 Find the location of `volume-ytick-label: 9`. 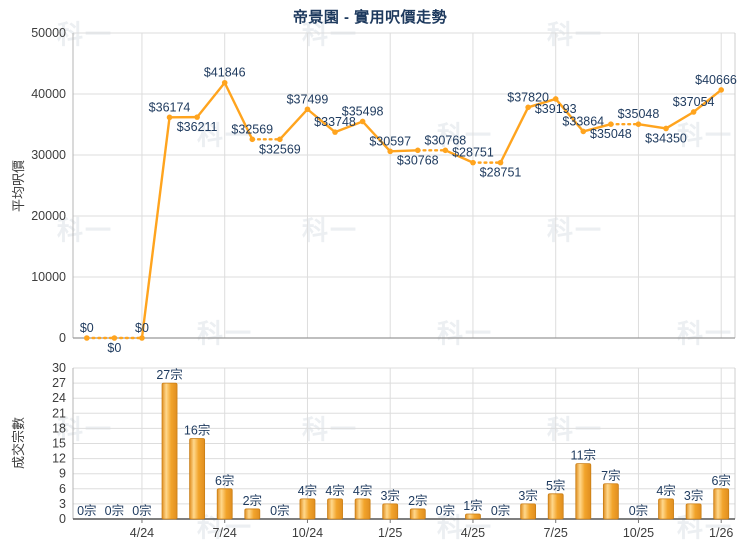

volume-ytick-label: 9 is located at coordinates (62, 474).